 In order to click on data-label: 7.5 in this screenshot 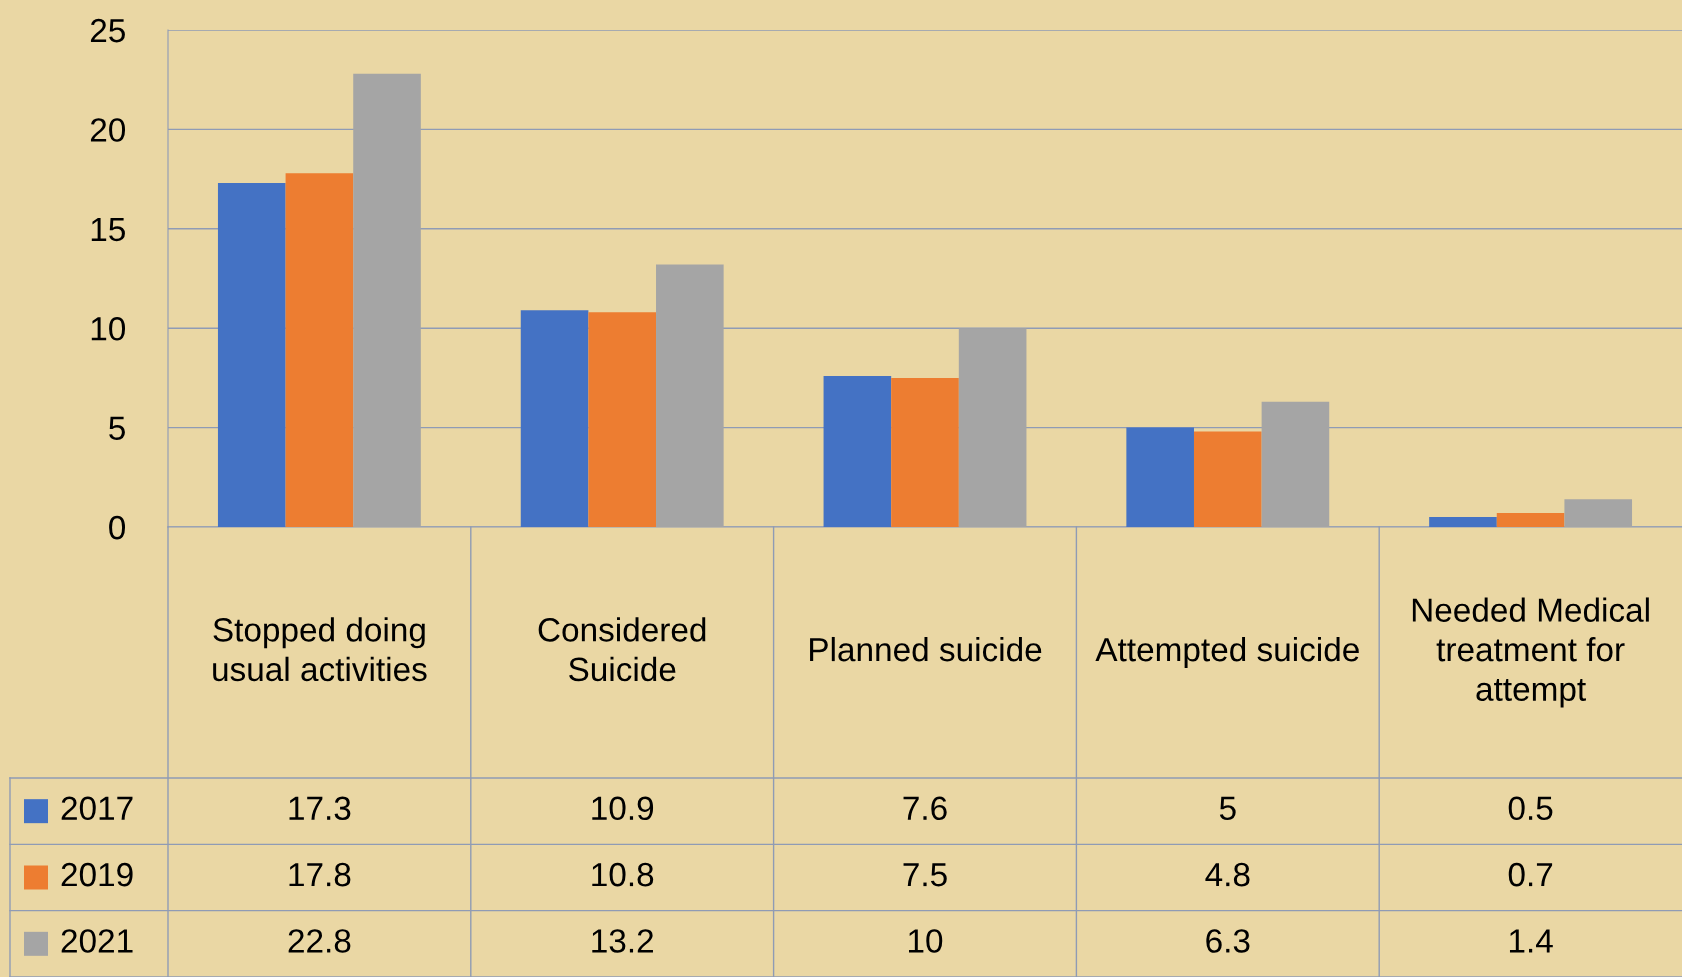, I will do `click(925, 875)`.